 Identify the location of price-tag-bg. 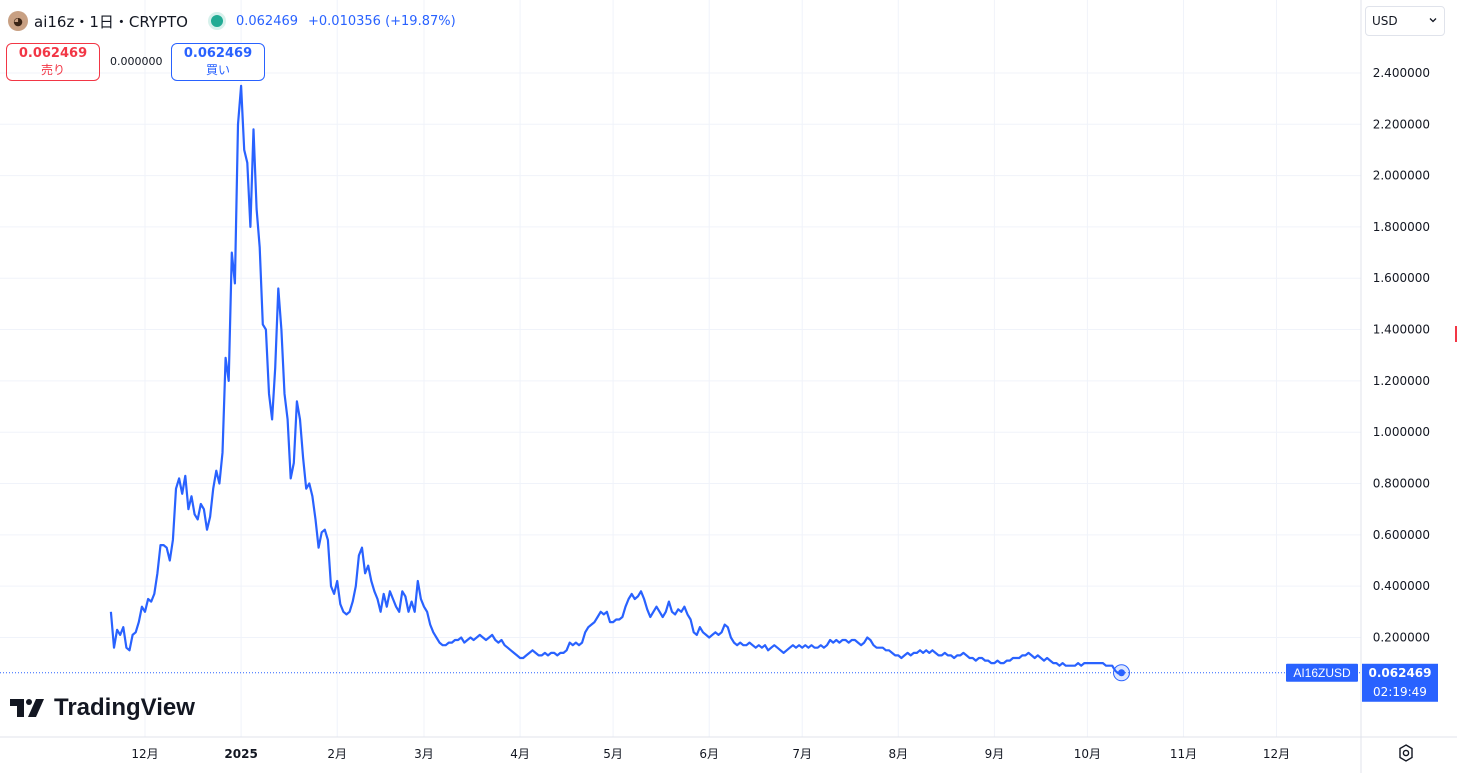
(1400, 682).